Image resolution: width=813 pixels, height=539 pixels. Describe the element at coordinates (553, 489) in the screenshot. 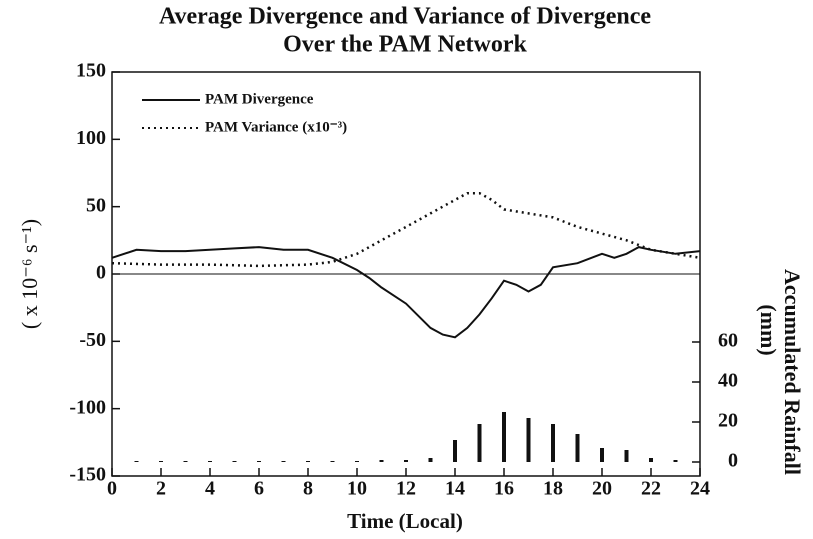

I see `x-tick-label: 18` at that location.